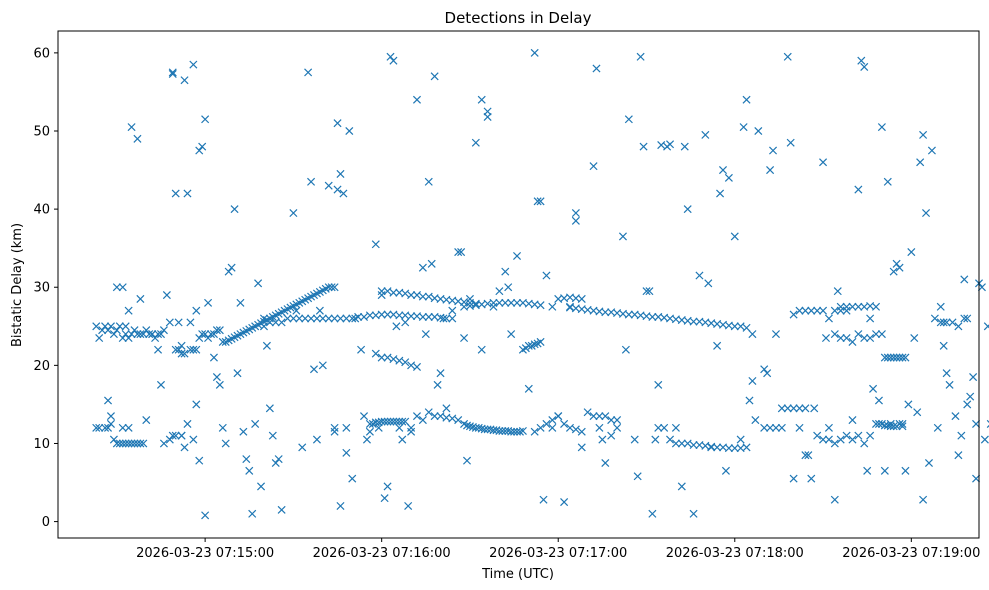 The height and width of the screenshot is (590, 989). What do you see at coordinates (41, 53) in the screenshot?
I see `y-tick-label: 60` at bounding box center [41, 53].